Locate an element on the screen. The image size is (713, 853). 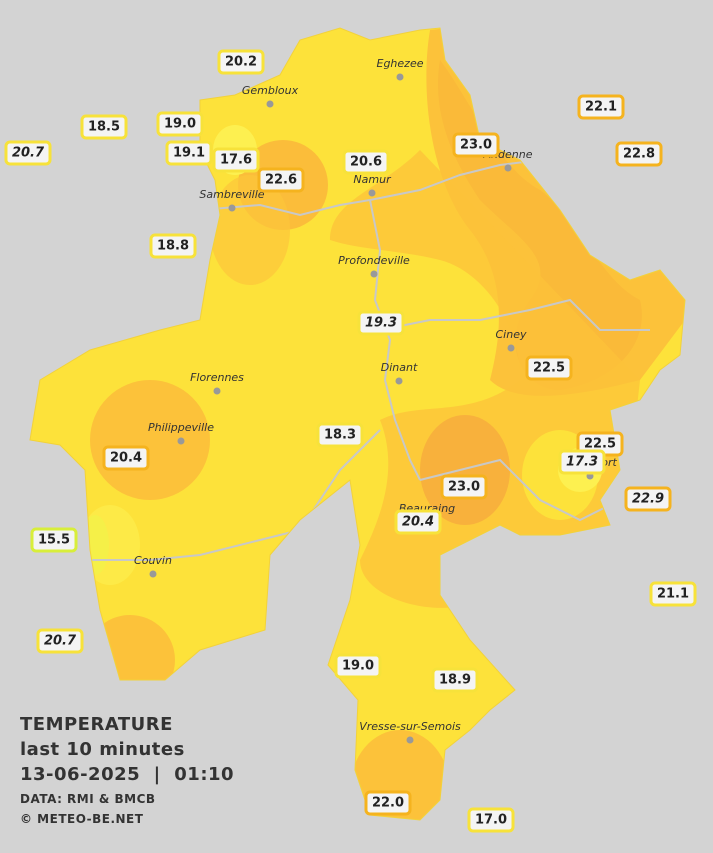
station-value: 18.5 is located at coordinates (104, 127).